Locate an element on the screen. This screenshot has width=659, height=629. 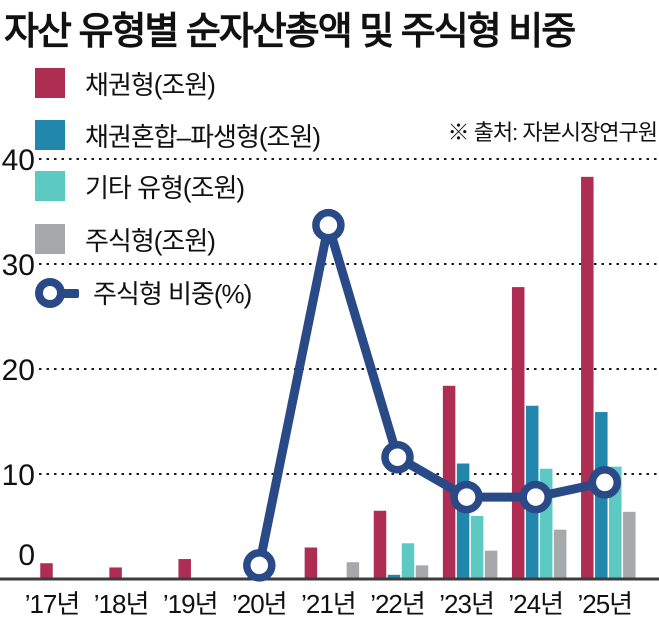
x-tick-label: ’24년 is located at coordinates (535, 604).